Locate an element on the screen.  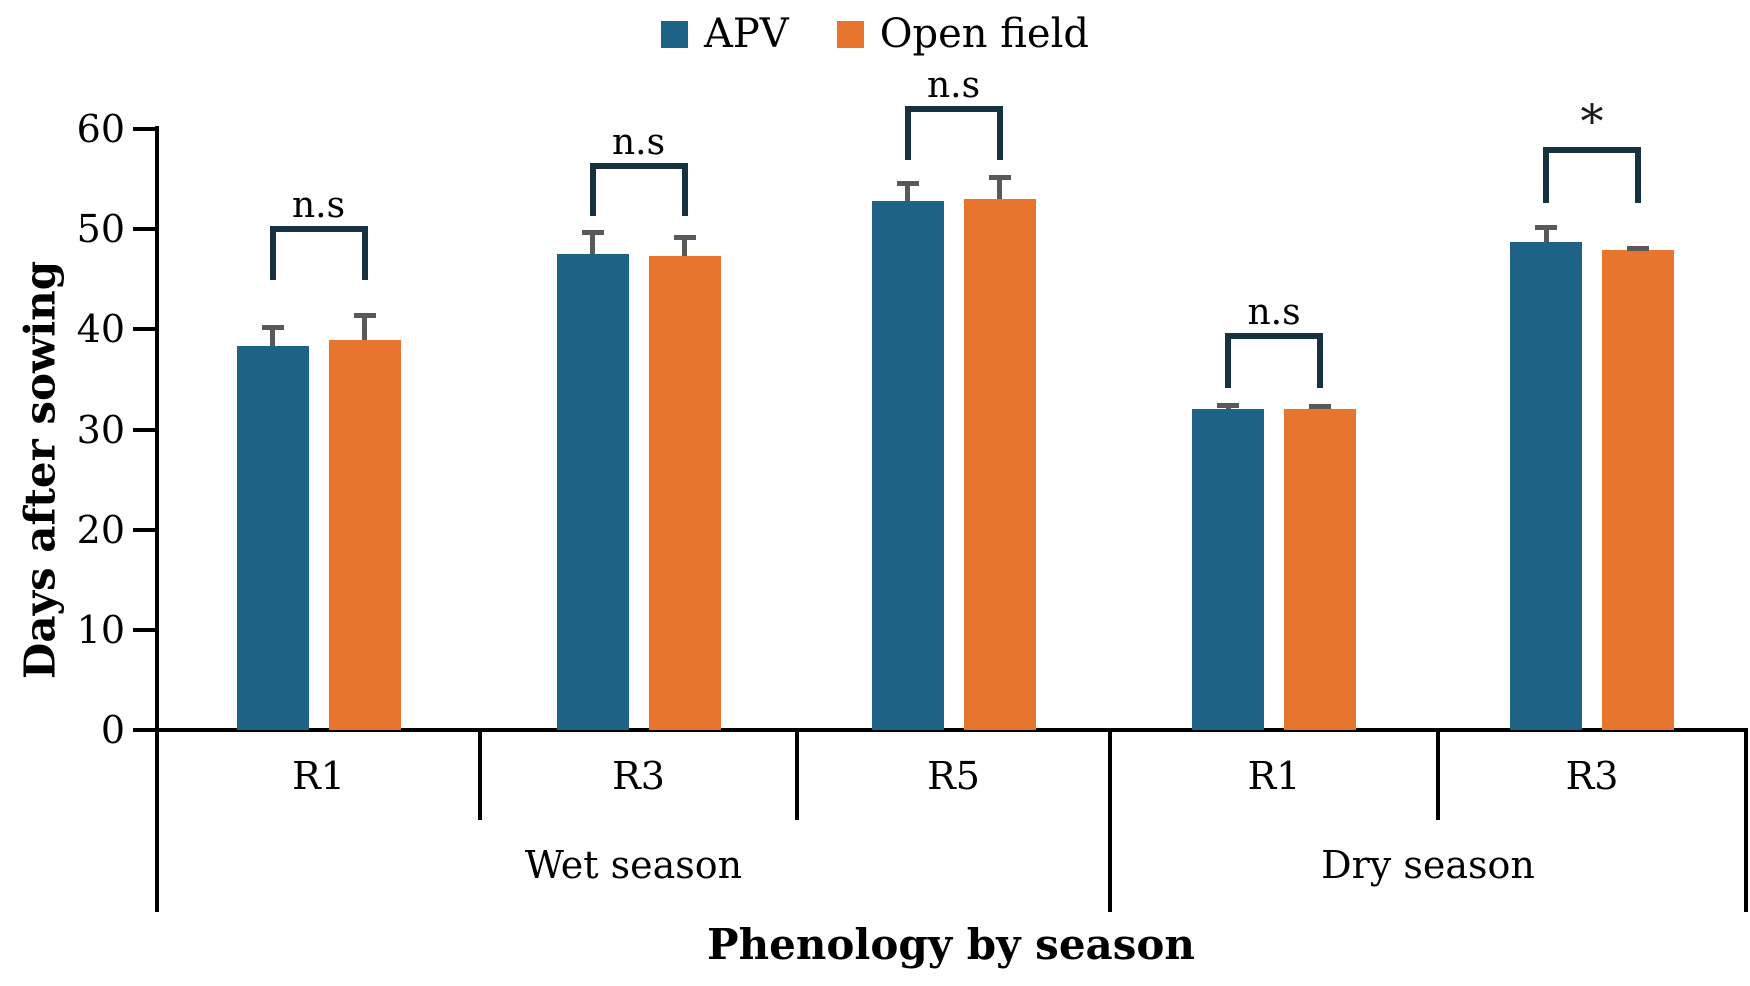
x-axis-line is located at coordinates (951, 730).